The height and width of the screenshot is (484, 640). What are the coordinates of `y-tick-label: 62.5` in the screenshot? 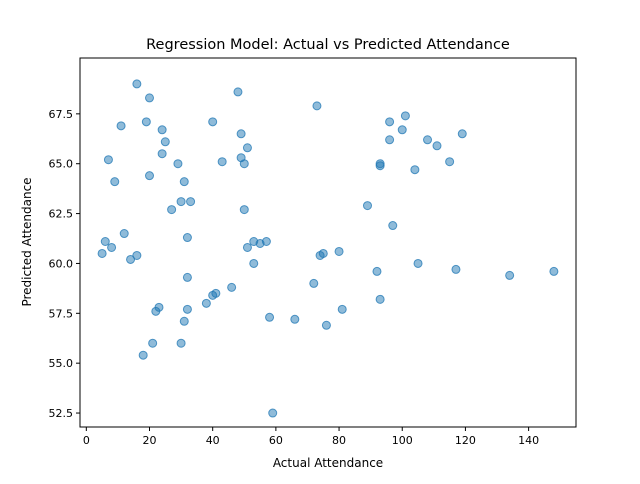 It's located at (61, 214).